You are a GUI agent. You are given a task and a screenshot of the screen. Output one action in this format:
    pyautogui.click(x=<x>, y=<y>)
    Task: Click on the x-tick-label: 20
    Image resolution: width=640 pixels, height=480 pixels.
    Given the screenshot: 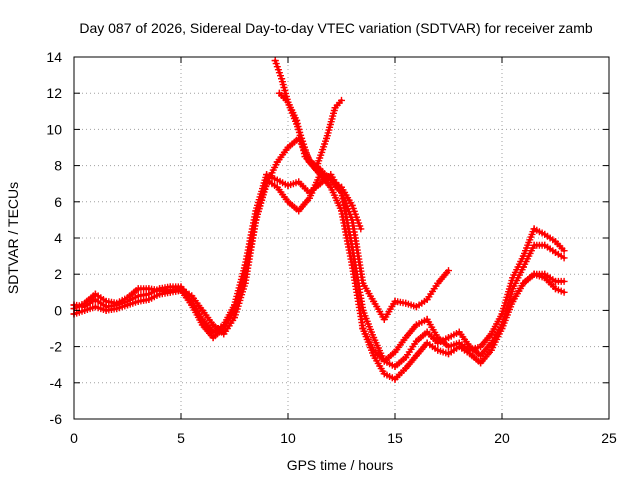 What is the action you would take?
    pyautogui.click(x=502, y=438)
    